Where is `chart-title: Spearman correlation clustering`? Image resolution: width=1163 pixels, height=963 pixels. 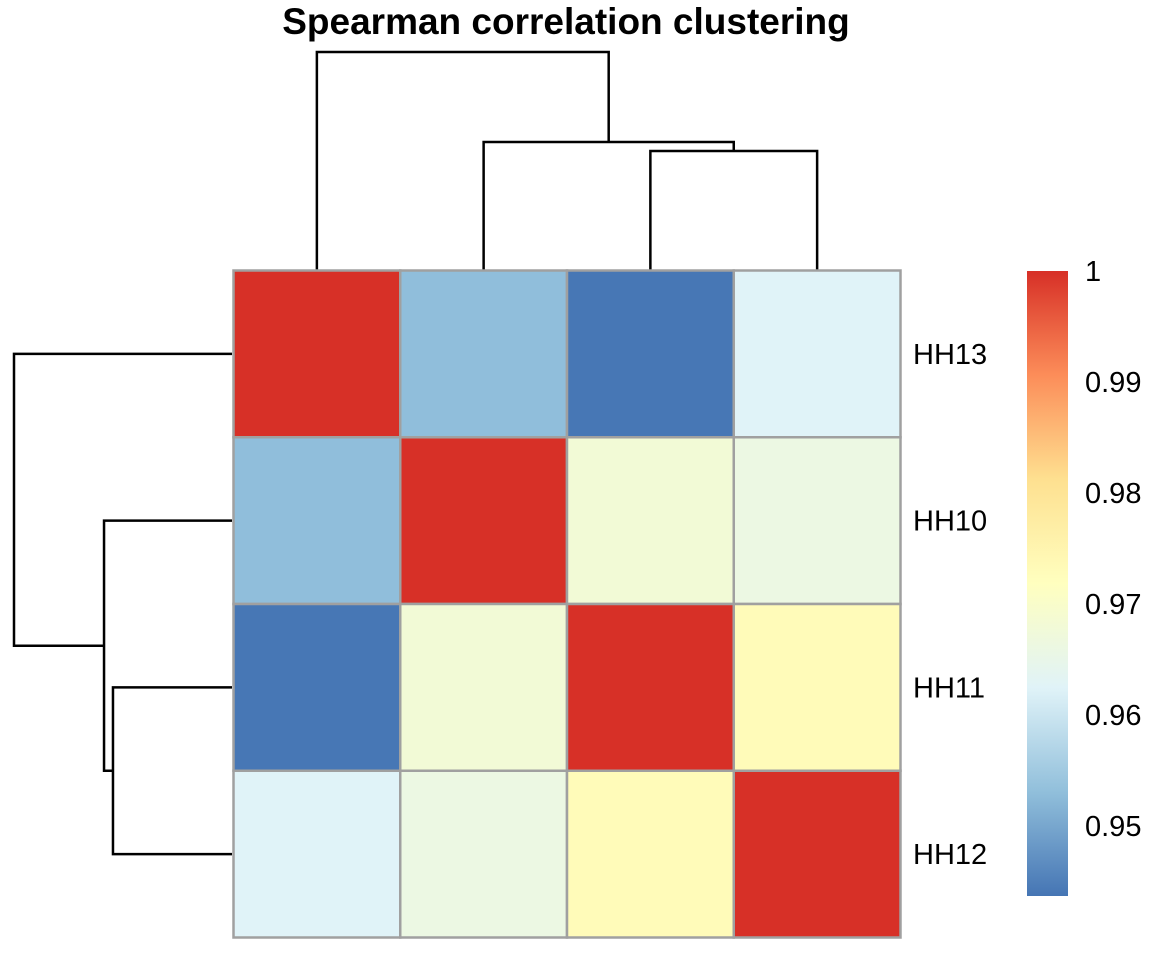
chart-title: Spearman correlation clustering is located at coordinates (566, 21).